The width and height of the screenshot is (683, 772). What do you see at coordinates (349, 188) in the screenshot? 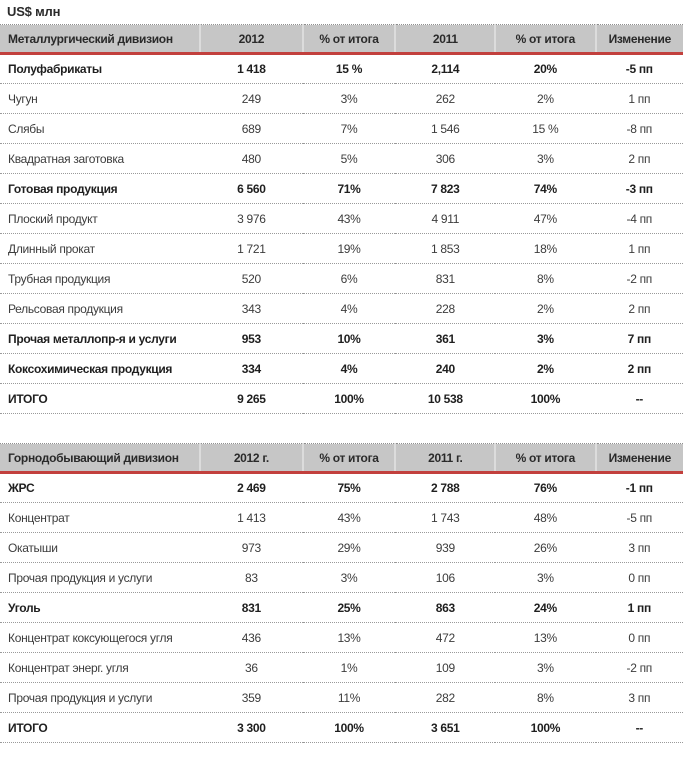
I see `pct-2012-cell: 71%` at bounding box center [349, 188].